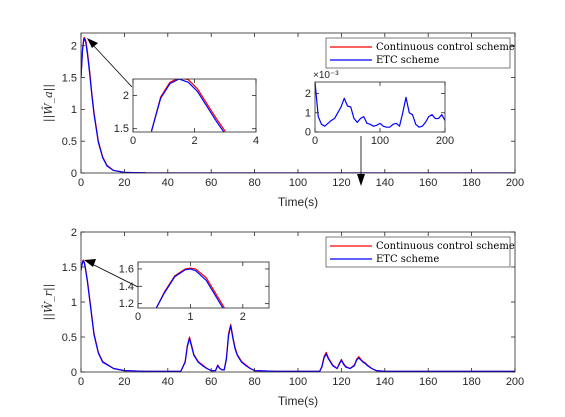 This screenshot has width=565, height=417. I want to click on top-inset-tail: 0 100 200 0 1 2 ×10⁻³, so click(379, 108).